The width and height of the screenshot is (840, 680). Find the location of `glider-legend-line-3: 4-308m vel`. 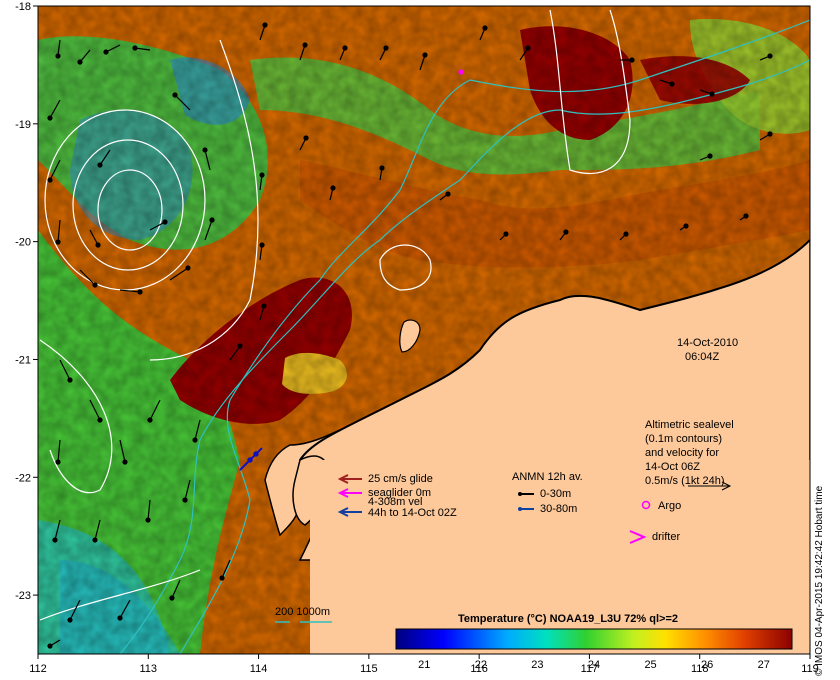

glider-legend-line-3: 4-308m vel is located at coordinates (395, 502).